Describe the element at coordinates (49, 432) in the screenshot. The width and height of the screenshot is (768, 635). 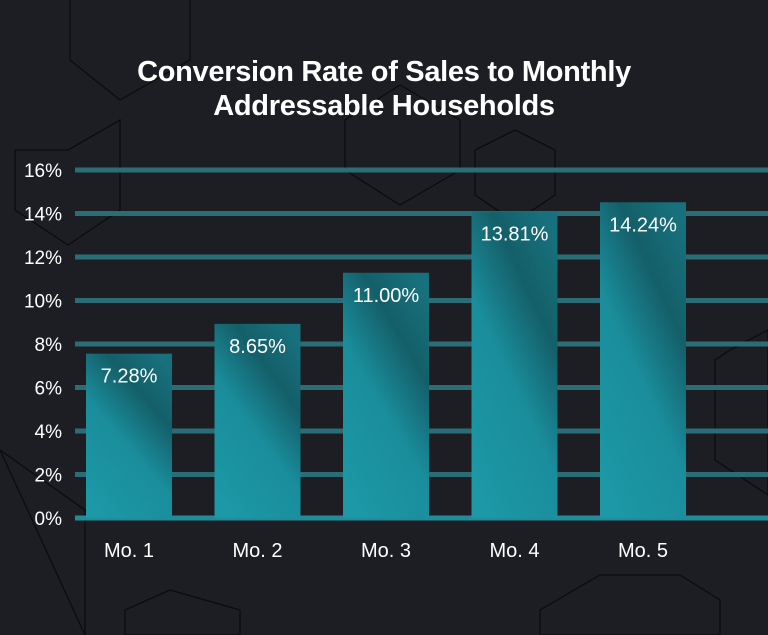
I see `y-tick-label: 4%` at that location.